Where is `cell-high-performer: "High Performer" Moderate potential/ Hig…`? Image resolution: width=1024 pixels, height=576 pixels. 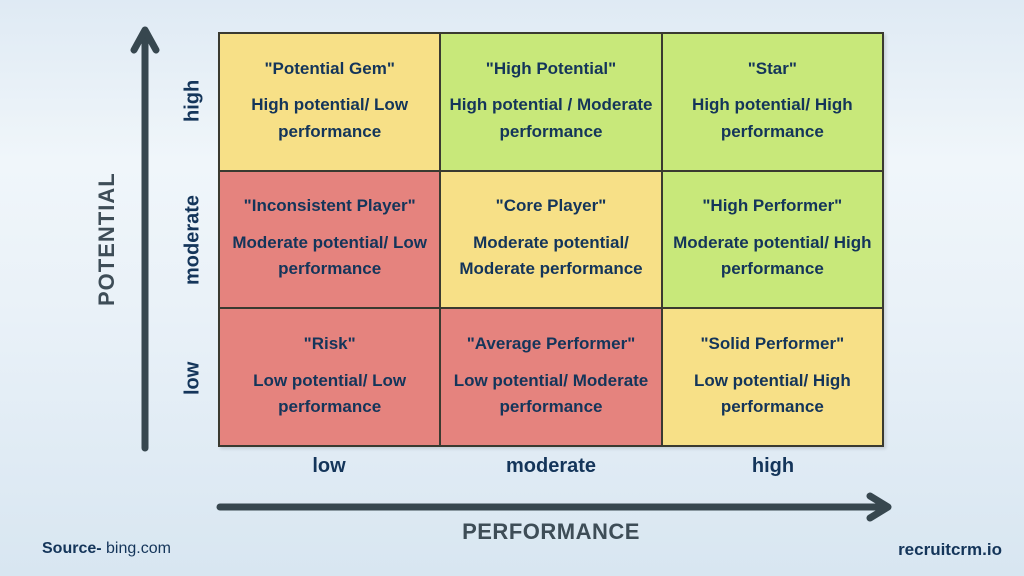
cell-high-performer: "High Performer" Moderate potential/ Hig… is located at coordinates (772, 239).